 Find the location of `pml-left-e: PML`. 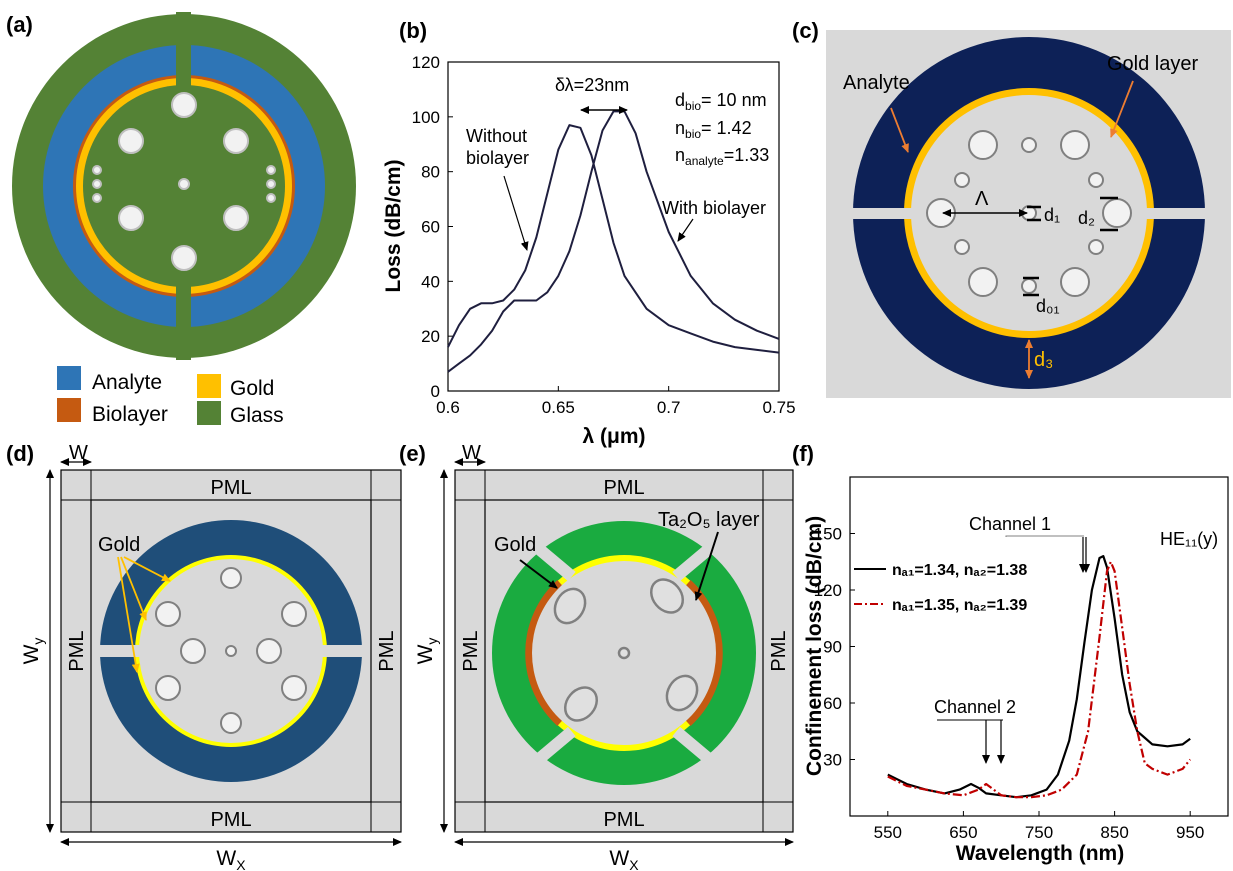

pml-left-e: PML is located at coordinates (471, 650).